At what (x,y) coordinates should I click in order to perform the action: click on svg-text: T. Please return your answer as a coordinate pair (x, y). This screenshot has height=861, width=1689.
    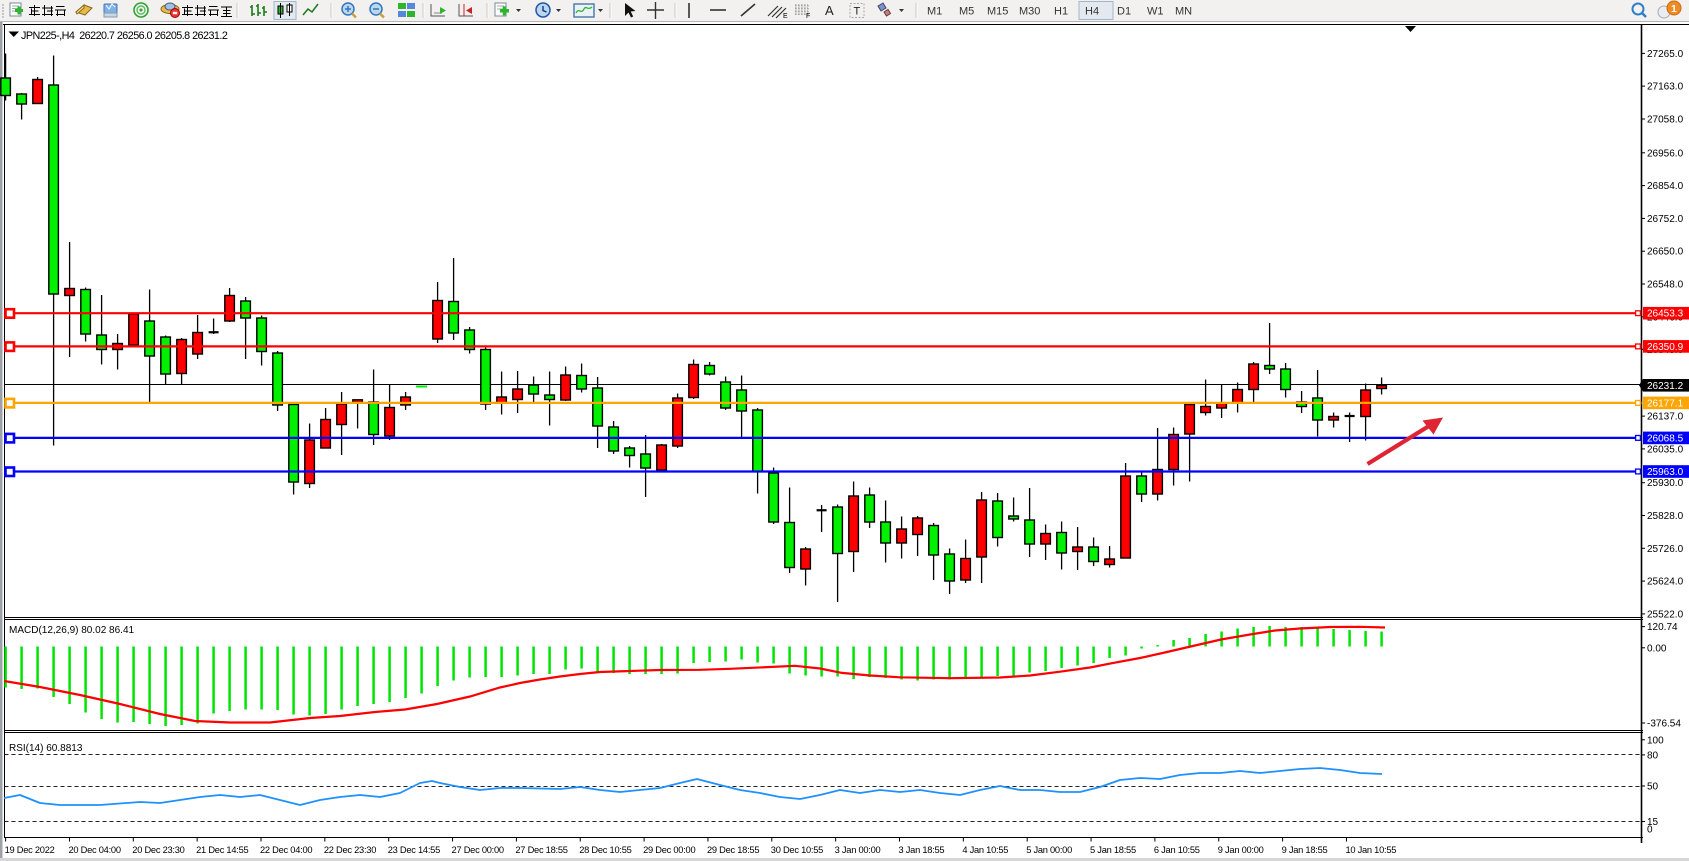
    Looking at the image, I should click on (857, 12).